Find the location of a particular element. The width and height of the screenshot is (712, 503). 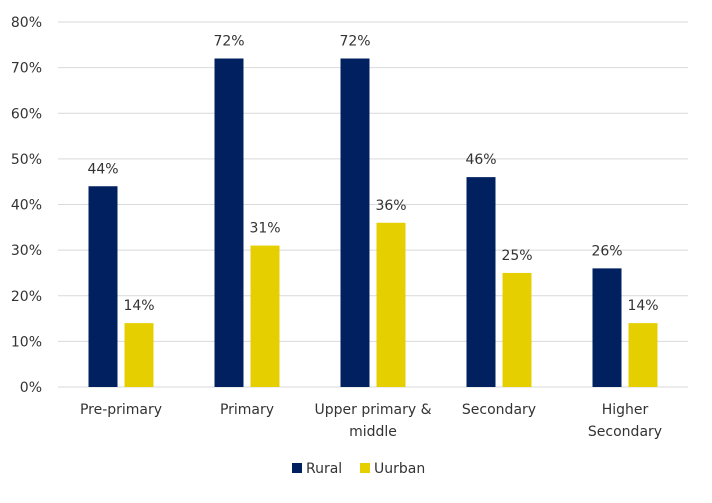

y-tick-label: 50% is located at coordinates (26, 160).